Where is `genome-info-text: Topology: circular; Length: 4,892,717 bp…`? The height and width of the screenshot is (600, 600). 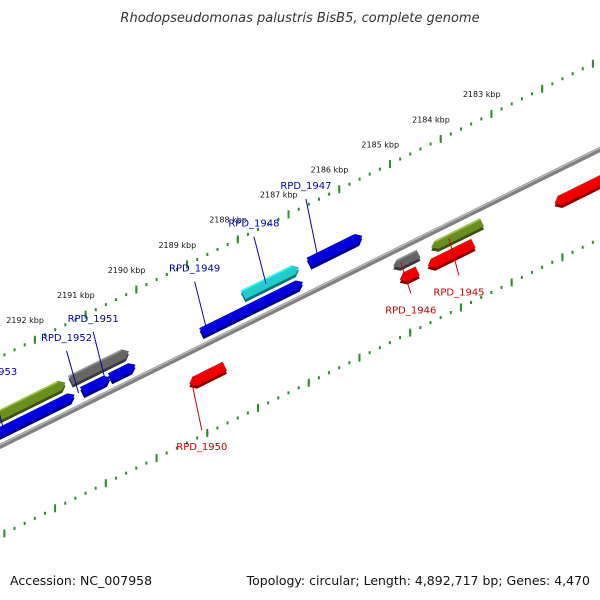 genome-info-text: Topology: circular; Length: 4,892,717 bp… is located at coordinates (418, 580).